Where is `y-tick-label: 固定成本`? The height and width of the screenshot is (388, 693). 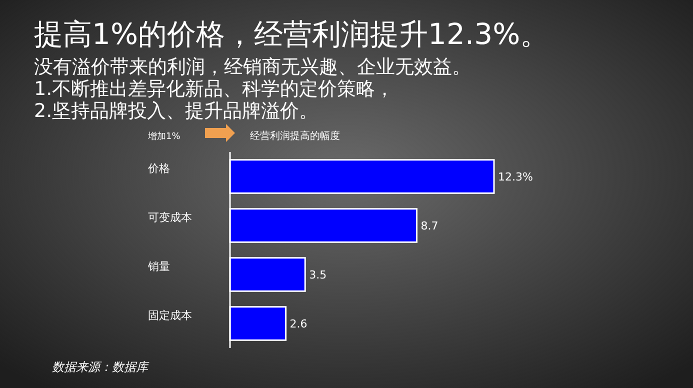 y-tick-label: 固定成本 is located at coordinates (170, 315).